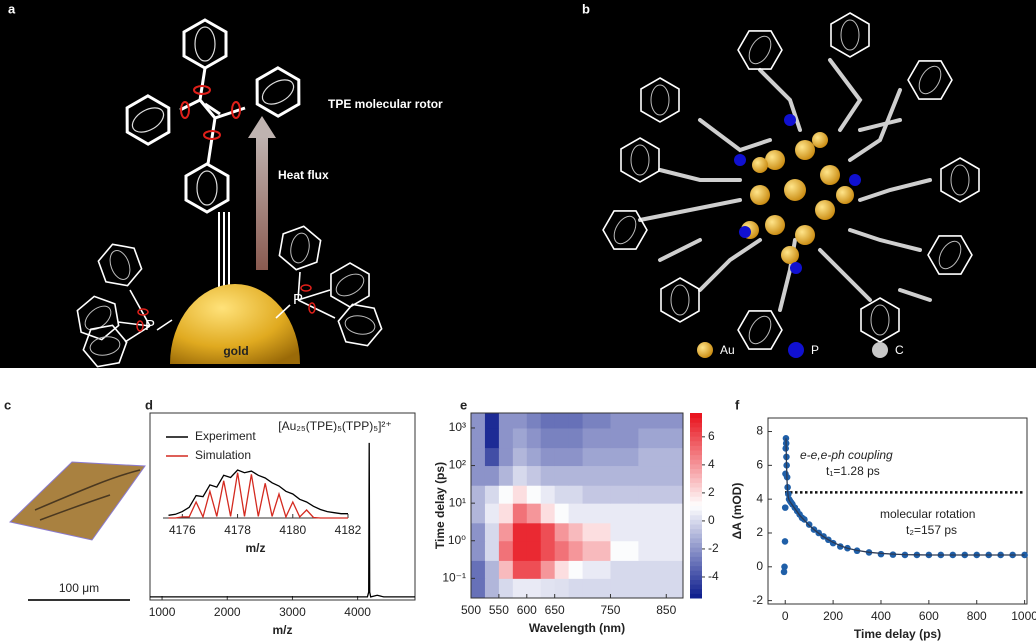  I want to click on legend-label: Simulation, so click(223, 455).